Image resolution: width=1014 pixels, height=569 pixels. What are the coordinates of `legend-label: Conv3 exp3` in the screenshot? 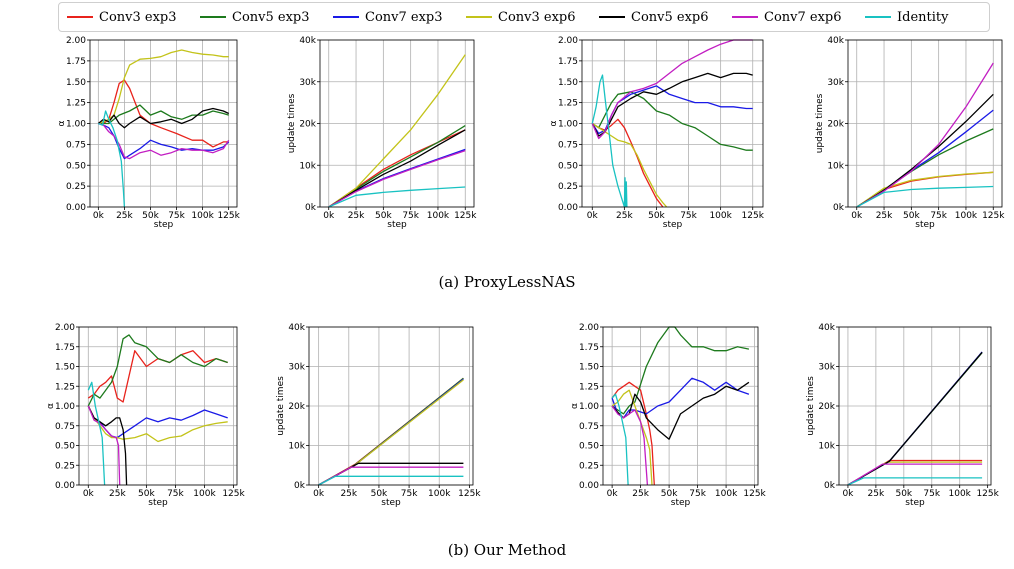 It's located at (138, 17).